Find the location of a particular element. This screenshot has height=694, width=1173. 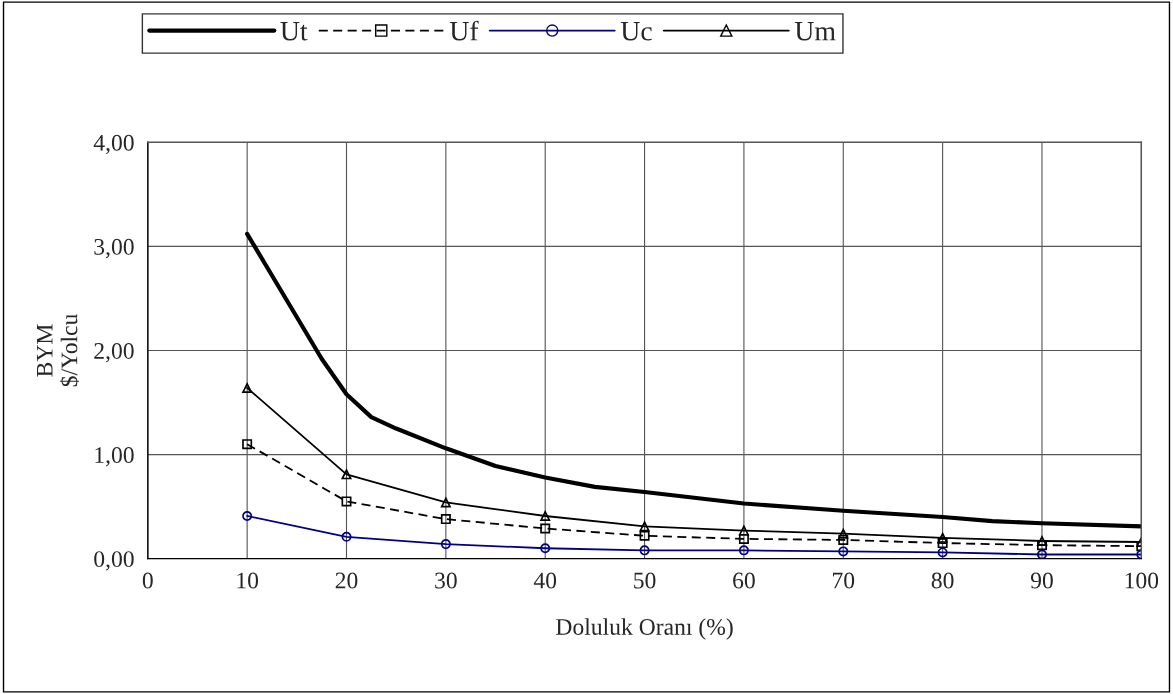

legend-label: Uf is located at coordinates (464, 30).